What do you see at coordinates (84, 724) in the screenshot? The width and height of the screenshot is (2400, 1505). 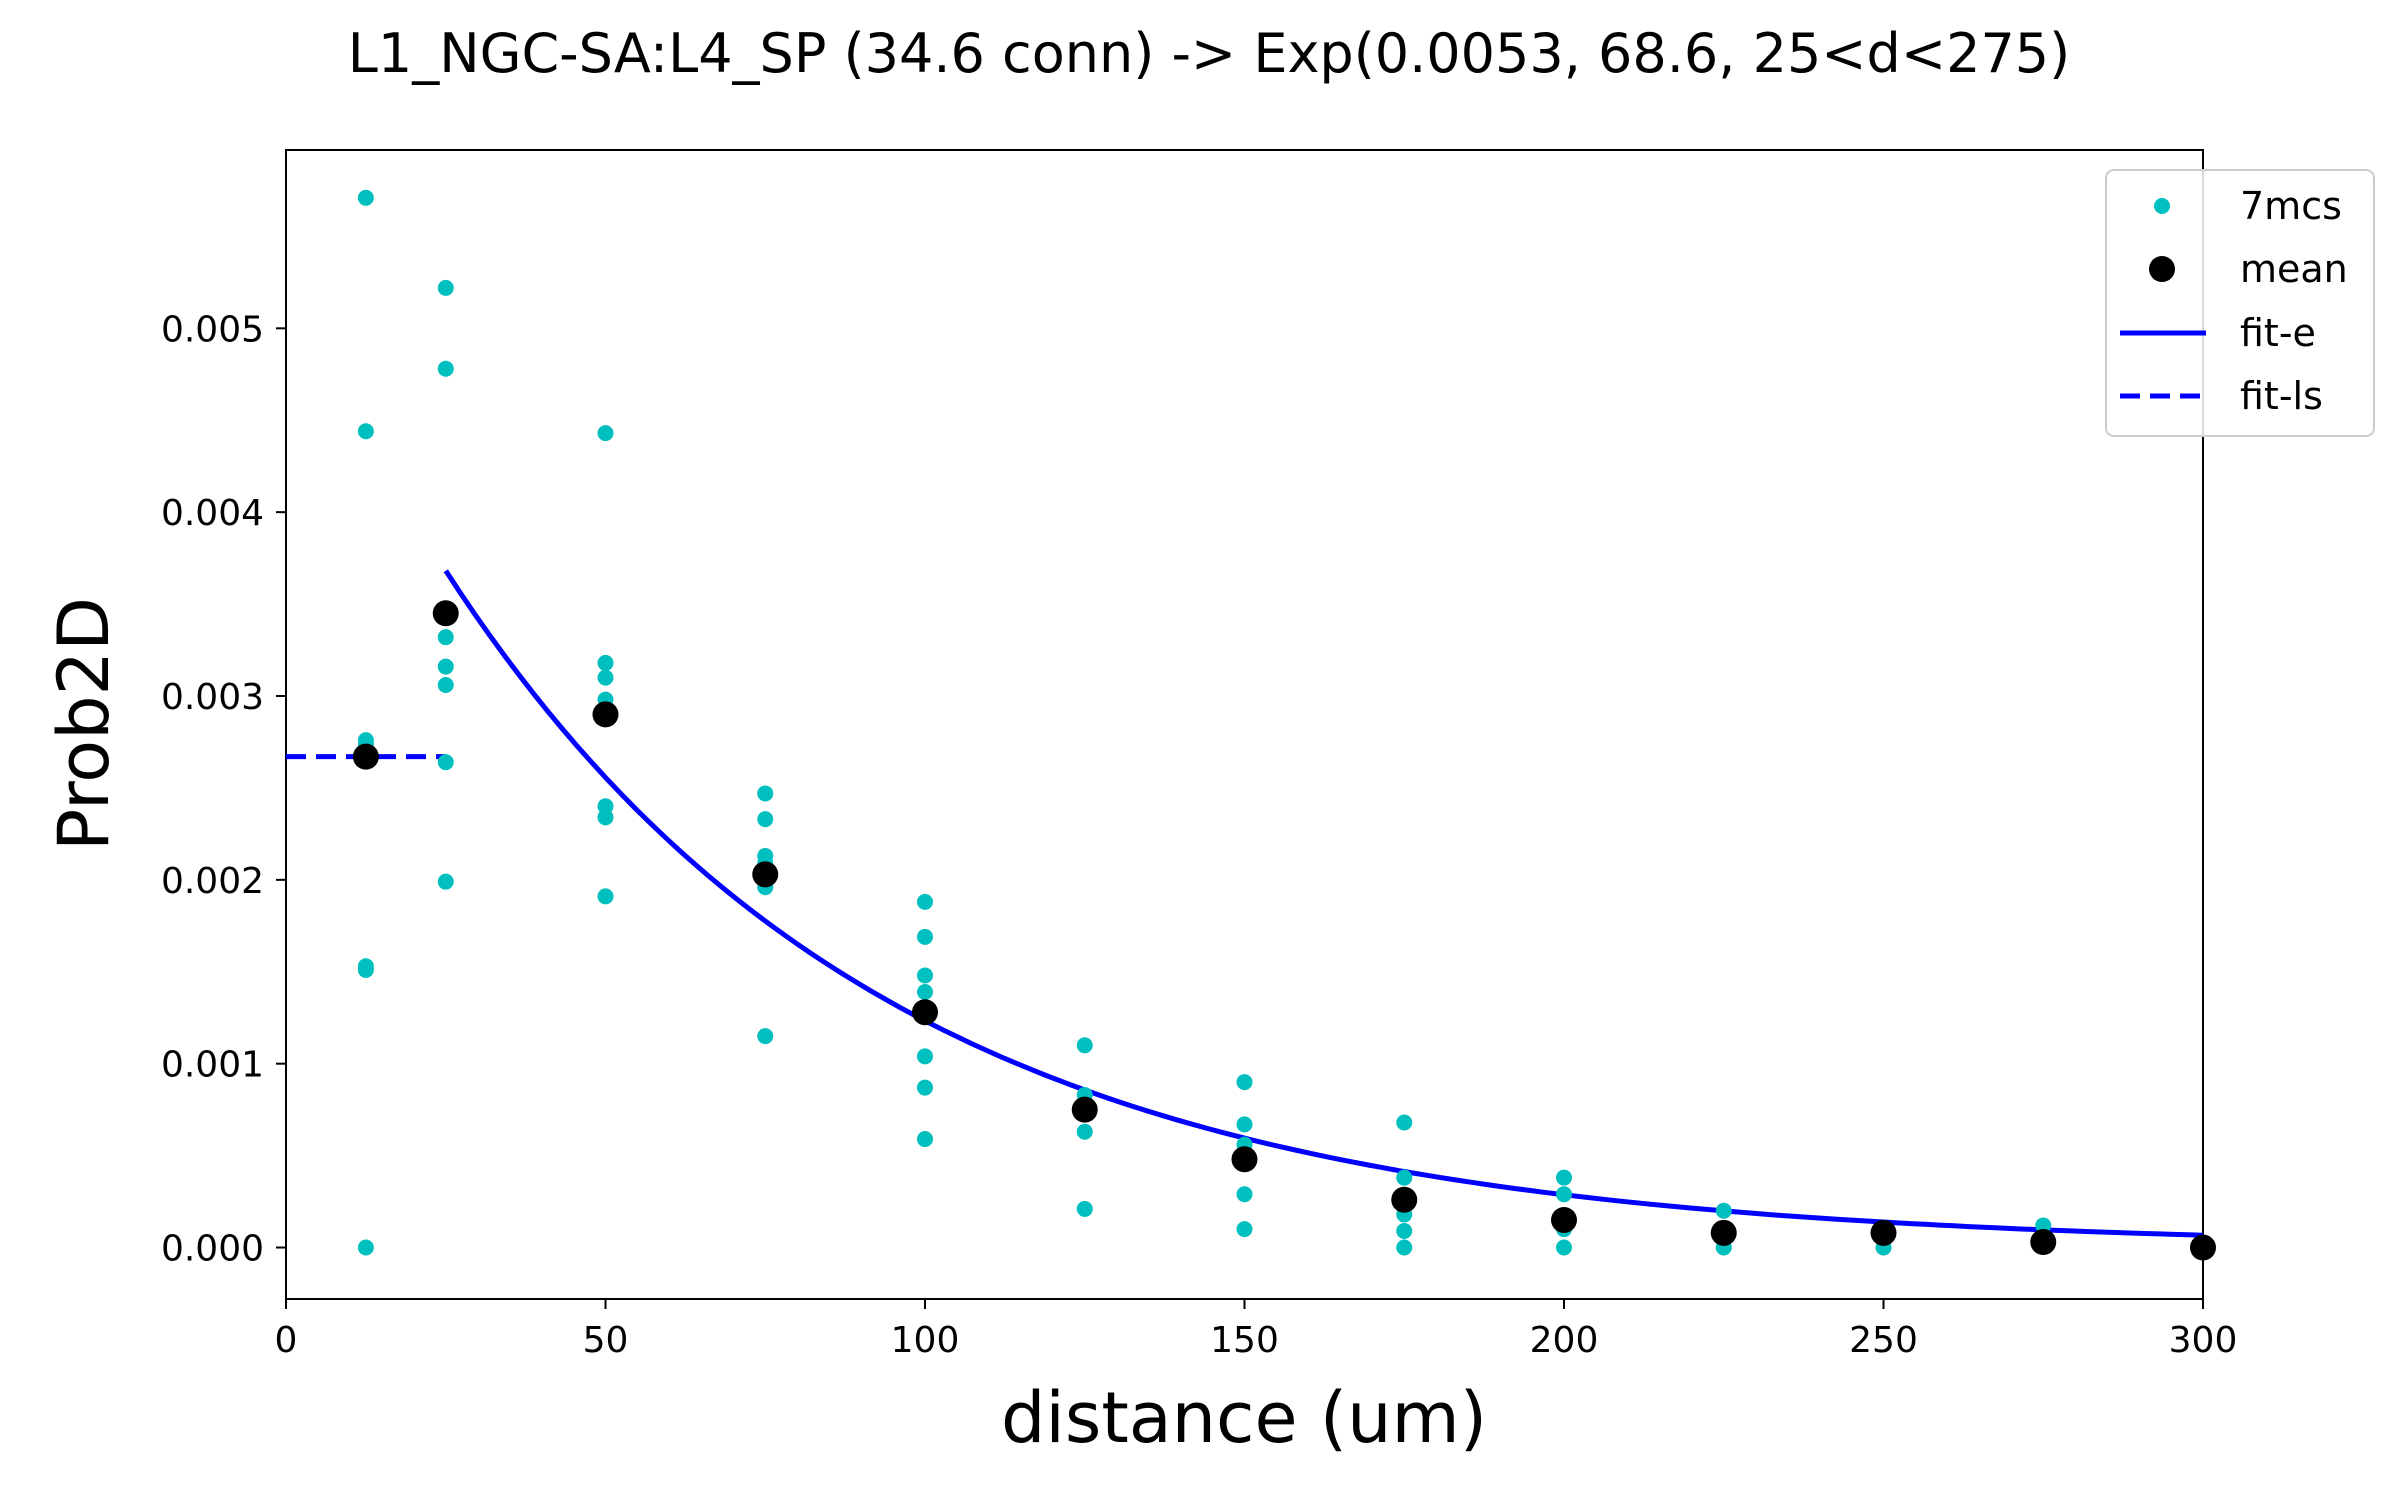 I see `y-axis-label: Prob2D` at bounding box center [84, 724].